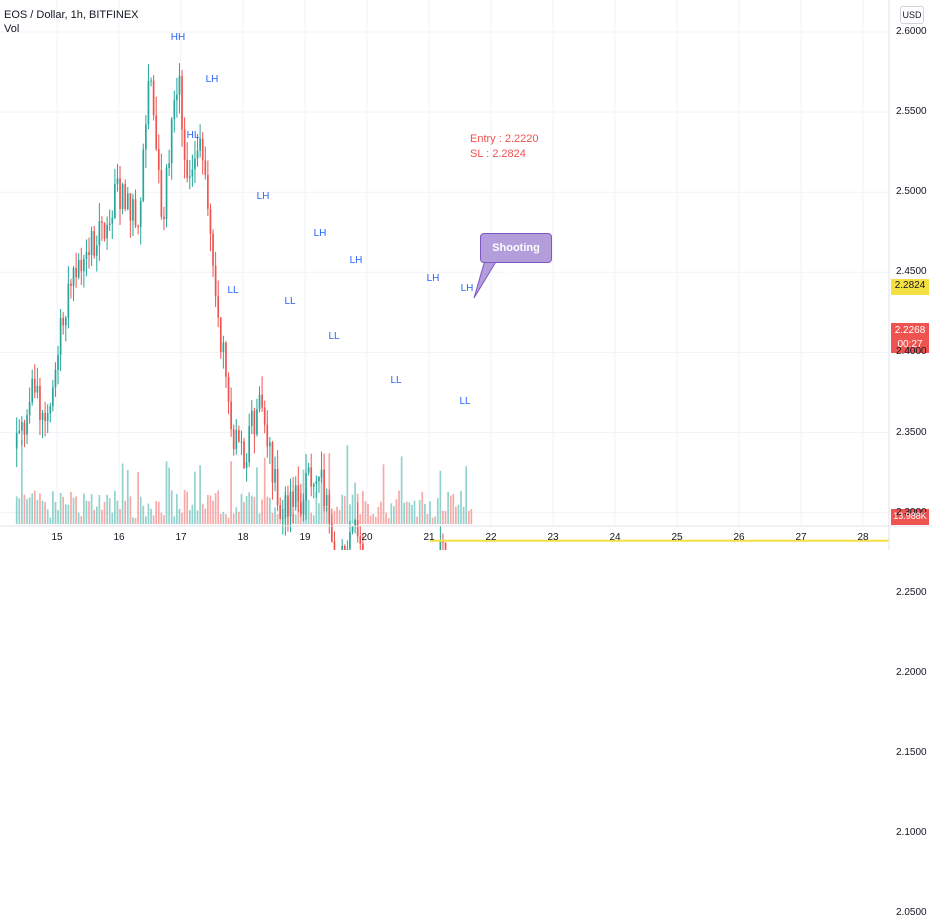 The width and height of the screenshot is (932, 918). I want to click on entry-note: Entry : 2.2220, so click(504, 139).